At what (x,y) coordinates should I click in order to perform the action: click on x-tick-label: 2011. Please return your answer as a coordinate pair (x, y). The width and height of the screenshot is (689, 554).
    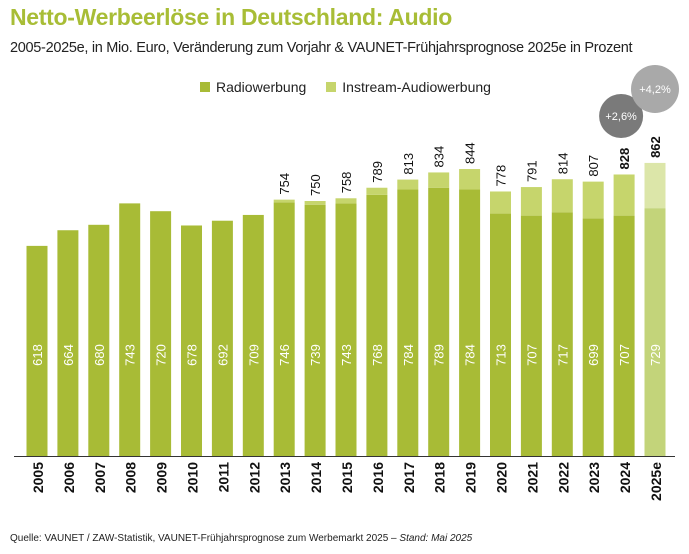
    Looking at the image, I should click on (223, 477).